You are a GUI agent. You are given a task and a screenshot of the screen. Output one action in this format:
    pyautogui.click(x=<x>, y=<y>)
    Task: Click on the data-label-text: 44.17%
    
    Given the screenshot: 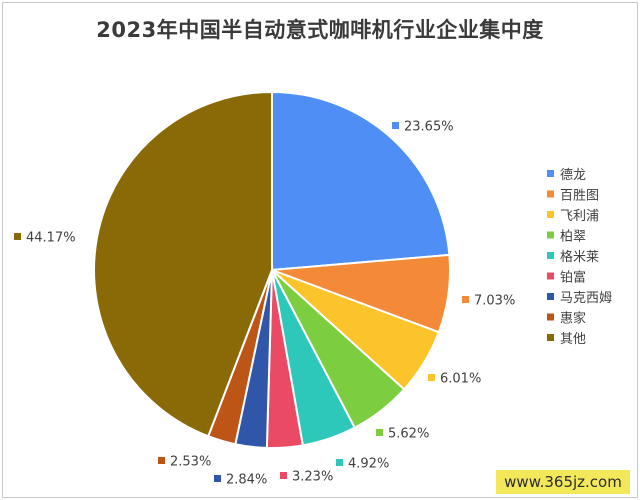 What is the action you would take?
    pyautogui.click(x=51, y=238)
    